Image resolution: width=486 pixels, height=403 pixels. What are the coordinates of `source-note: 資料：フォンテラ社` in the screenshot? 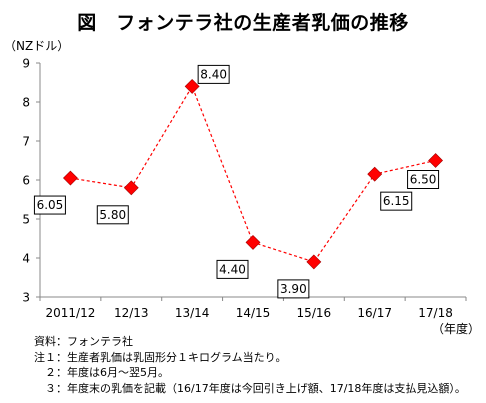 It's located at (83, 341).